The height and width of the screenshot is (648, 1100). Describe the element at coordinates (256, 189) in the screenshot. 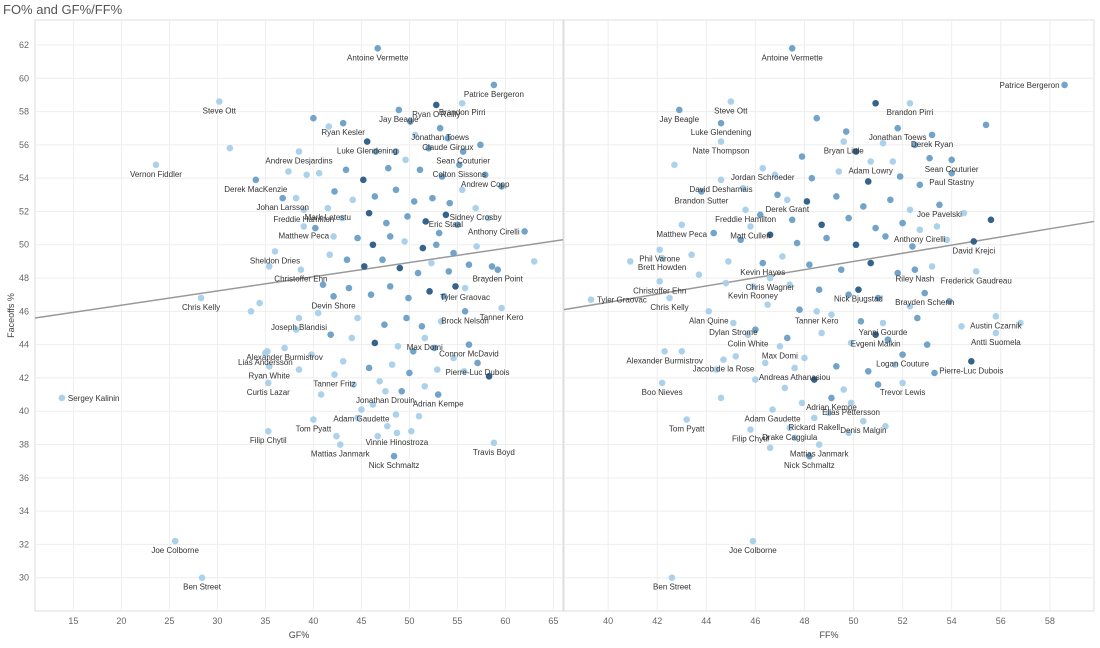

I see `point-label: Derek MacKenzie` at that location.